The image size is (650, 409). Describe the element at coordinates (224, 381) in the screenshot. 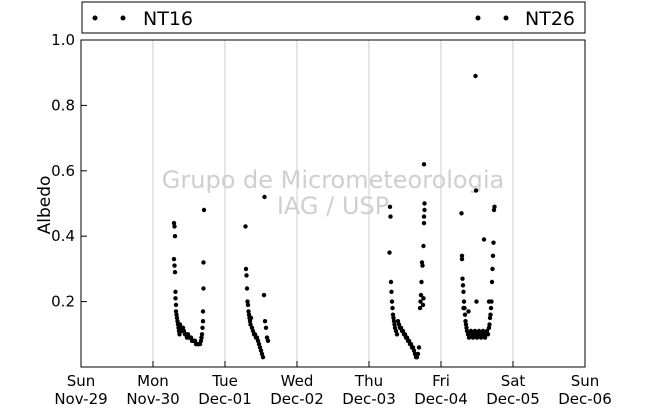

I see `x-tick-label-day: Tue` at that location.